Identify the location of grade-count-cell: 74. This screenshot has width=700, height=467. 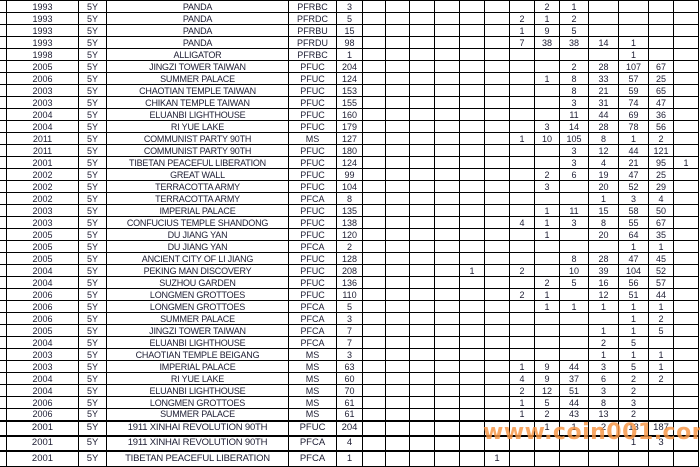
(633, 102).